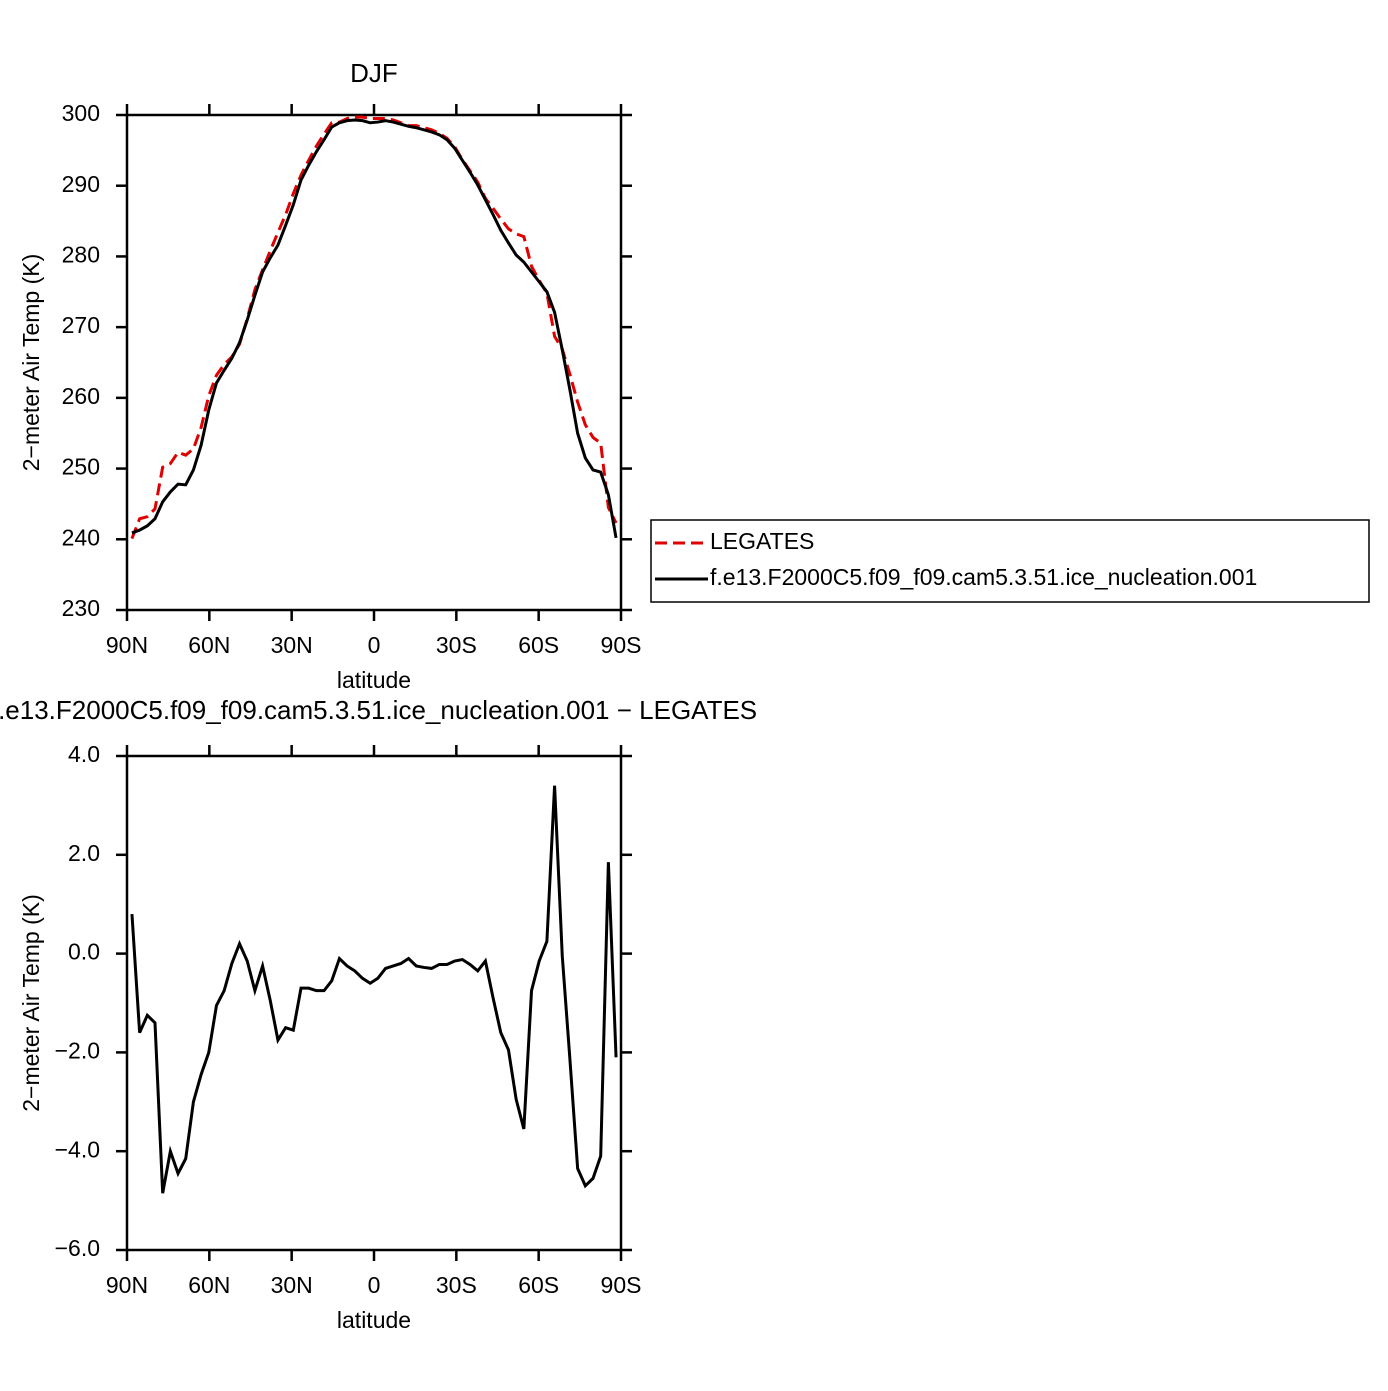  I want to click on y-tick-label: −6.0, so click(77, 1248).